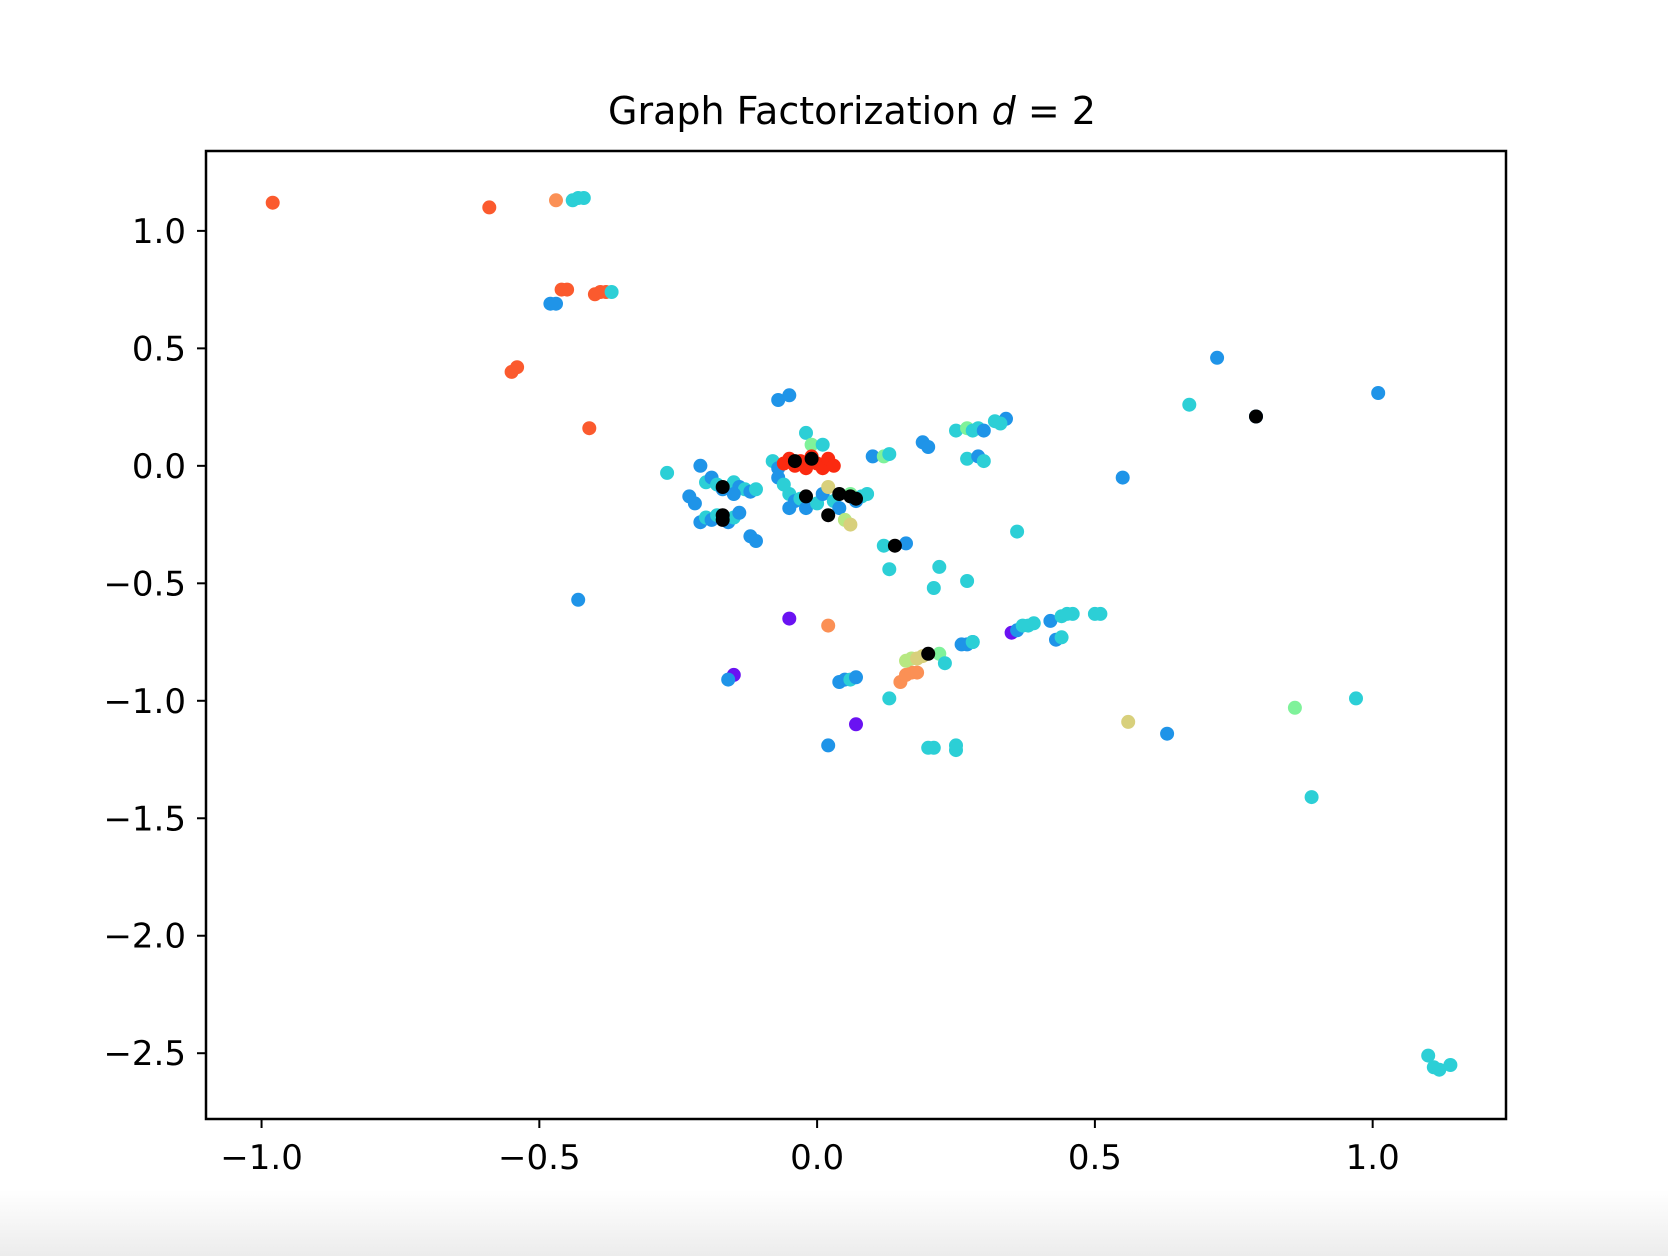  Describe the element at coordinates (261, 1158) in the screenshot. I see `x-tick-label: −1.0` at that location.